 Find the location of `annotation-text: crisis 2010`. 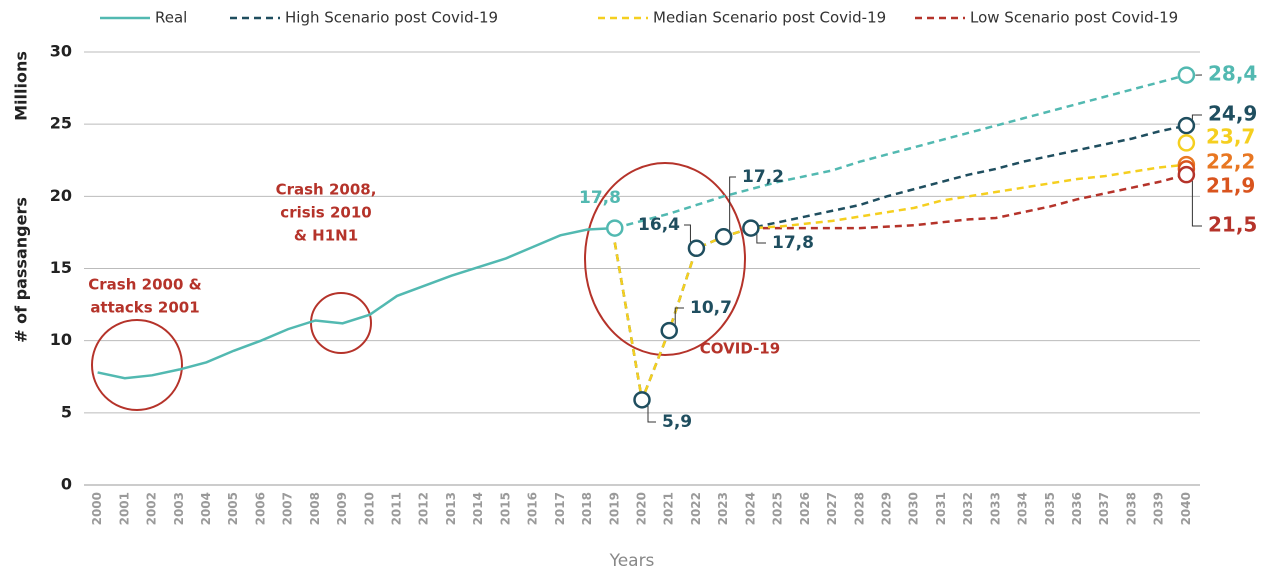

annotation-text: crisis 2010 is located at coordinates (325, 213).